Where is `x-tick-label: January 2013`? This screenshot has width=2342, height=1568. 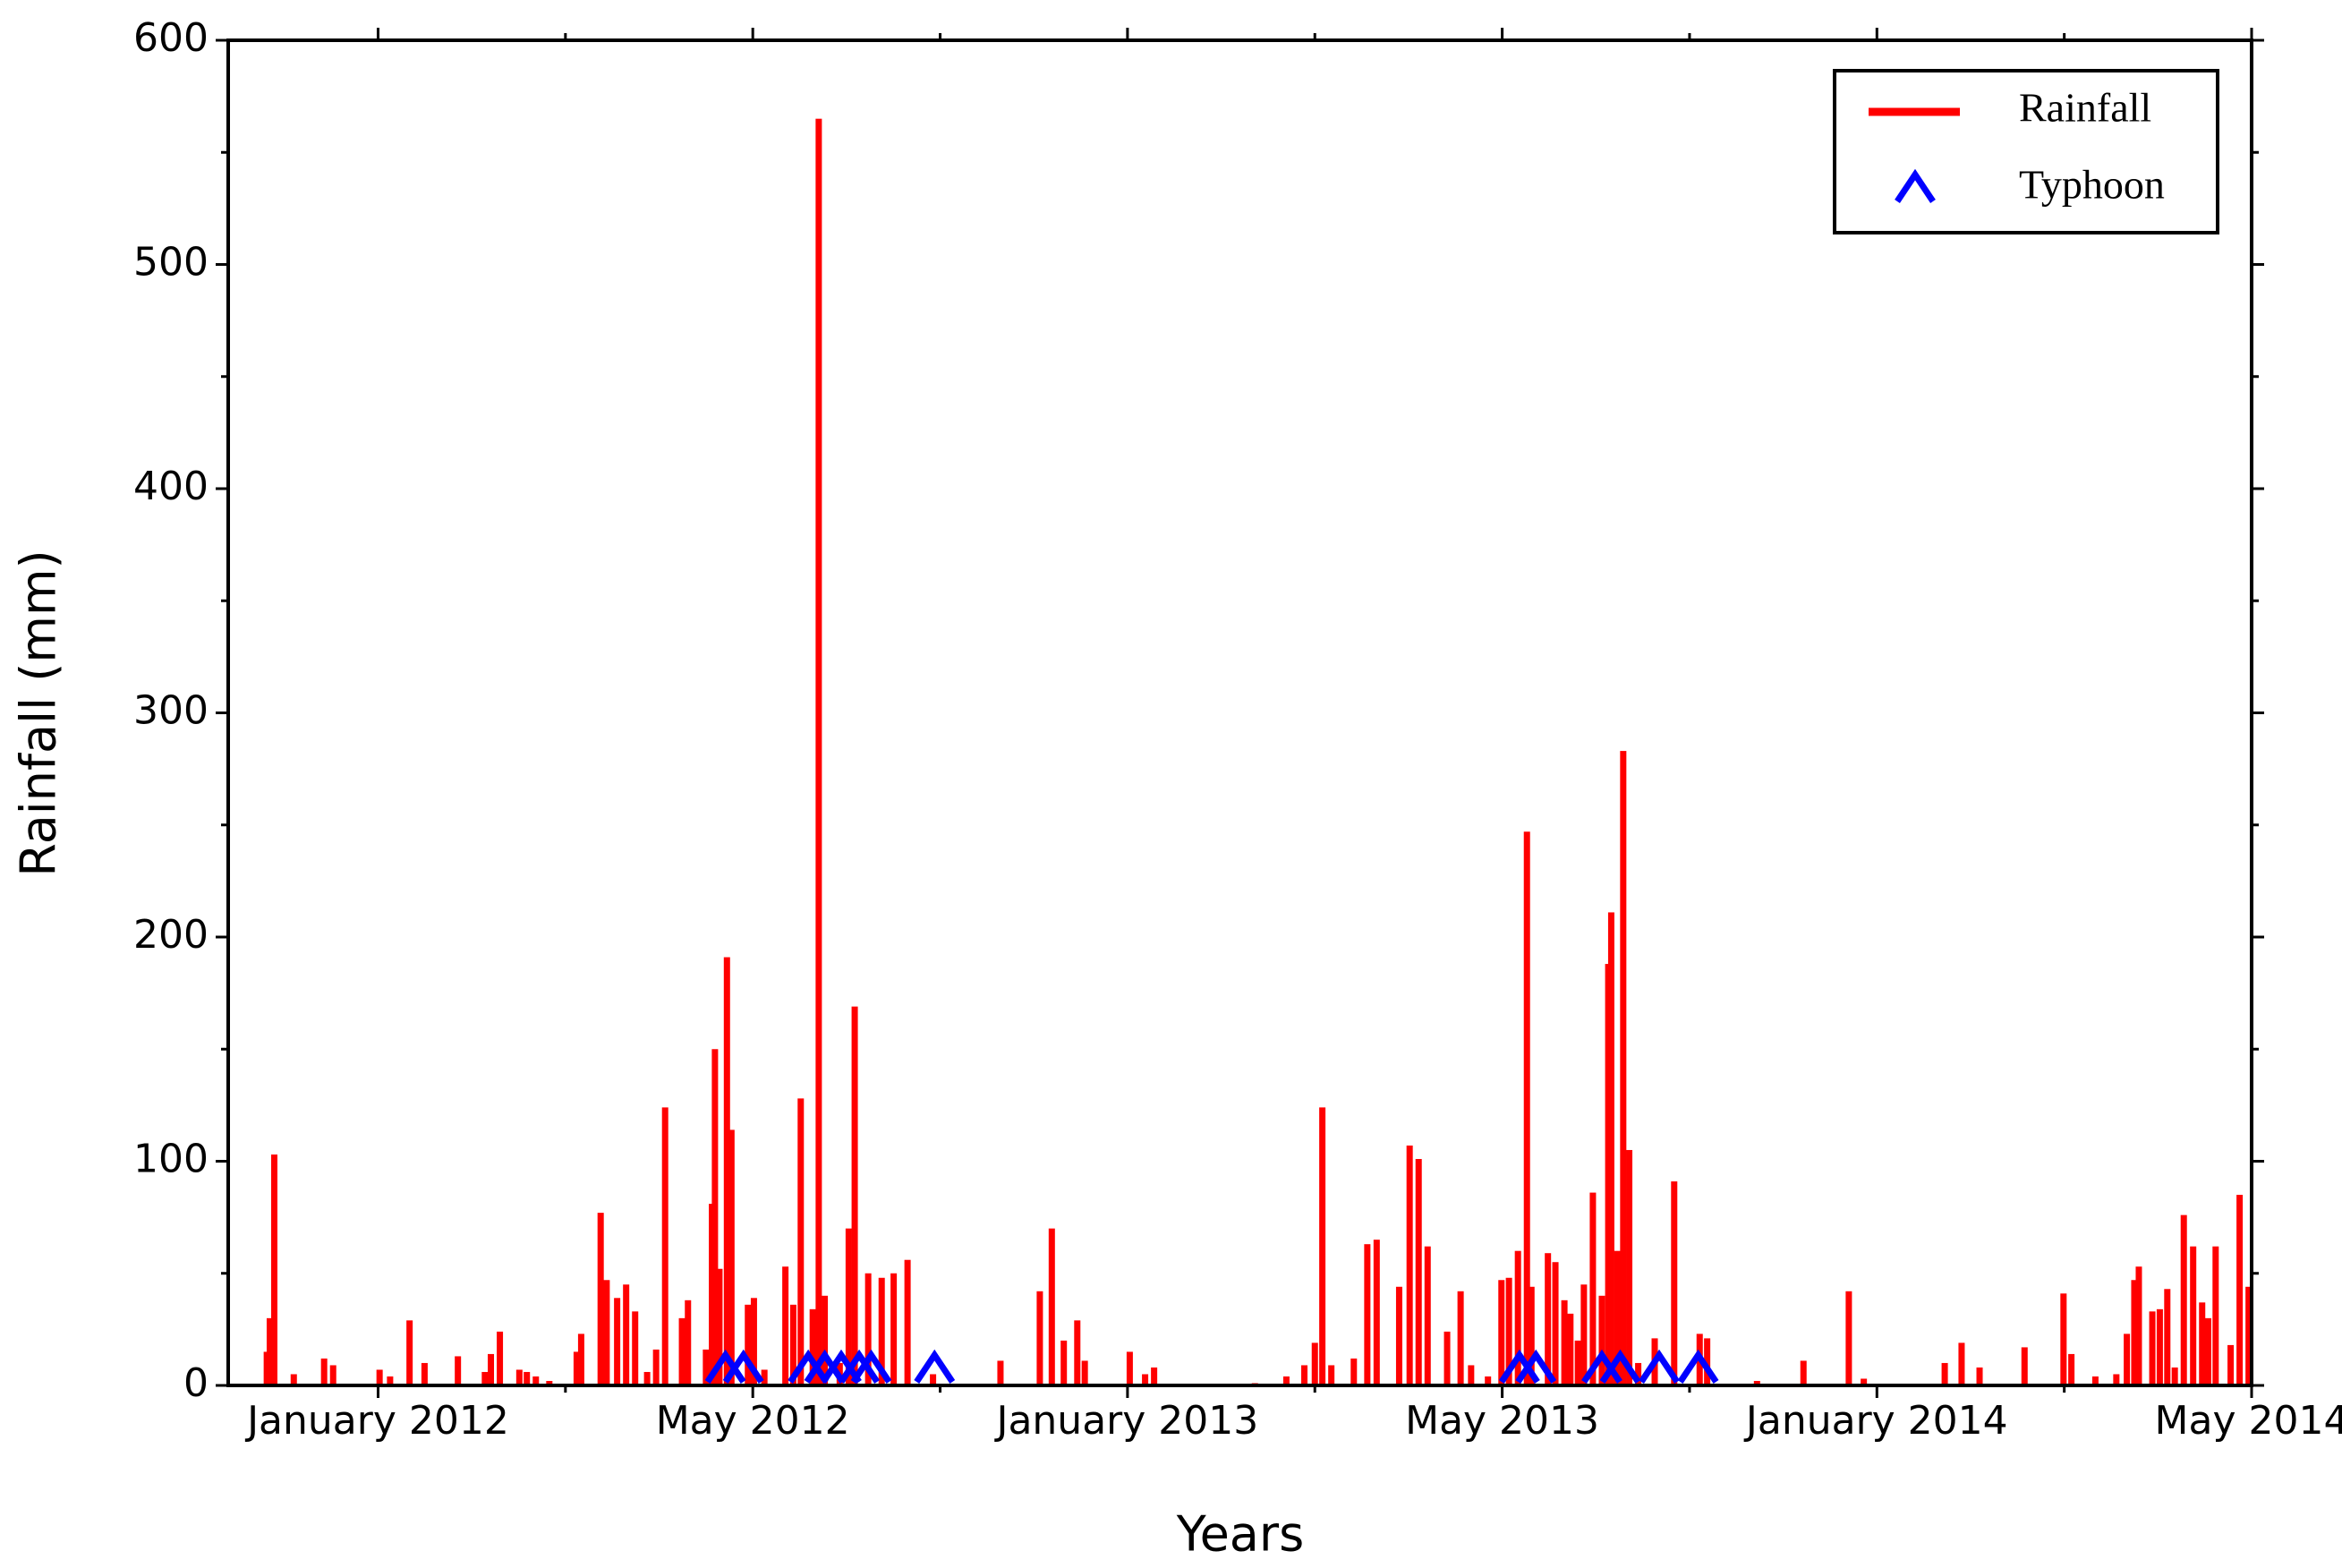 x-tick-label: January 2013 is located at coordinates (1125, 1421).